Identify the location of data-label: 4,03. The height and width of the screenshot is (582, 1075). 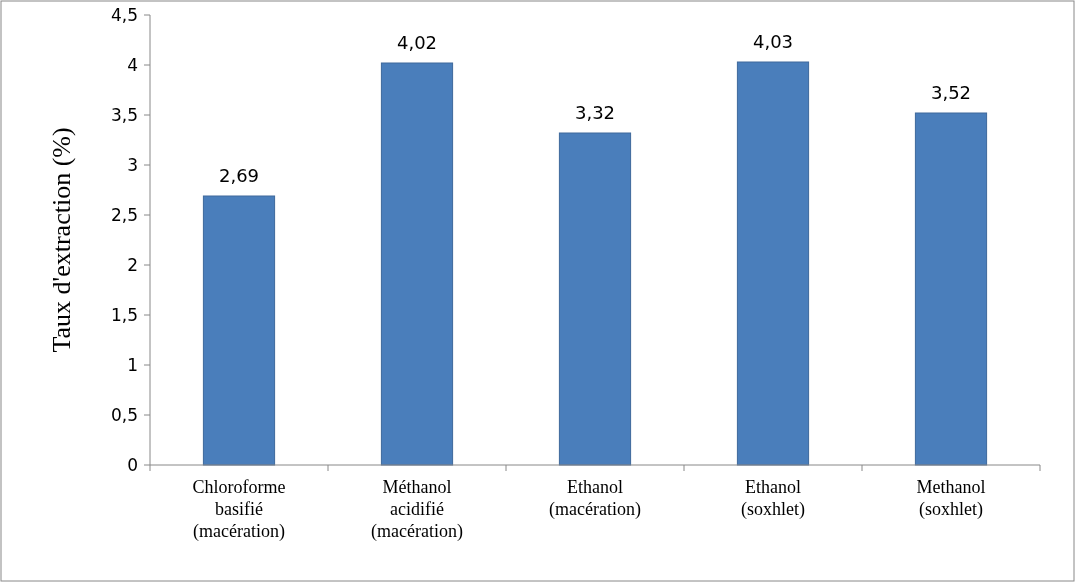
(773, 41).